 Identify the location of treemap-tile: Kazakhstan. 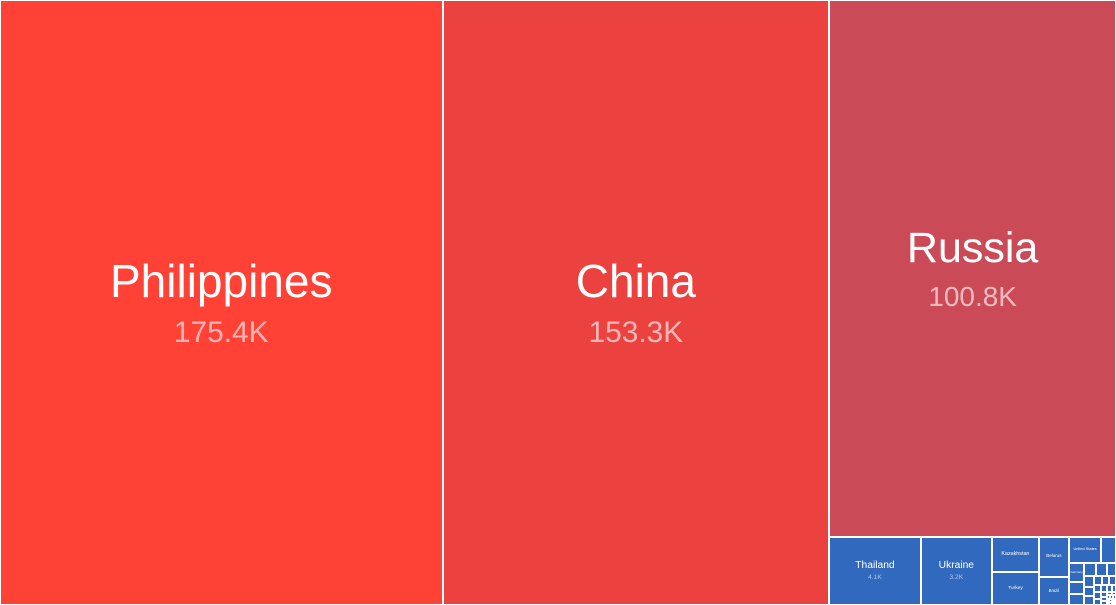
(1015, 554).